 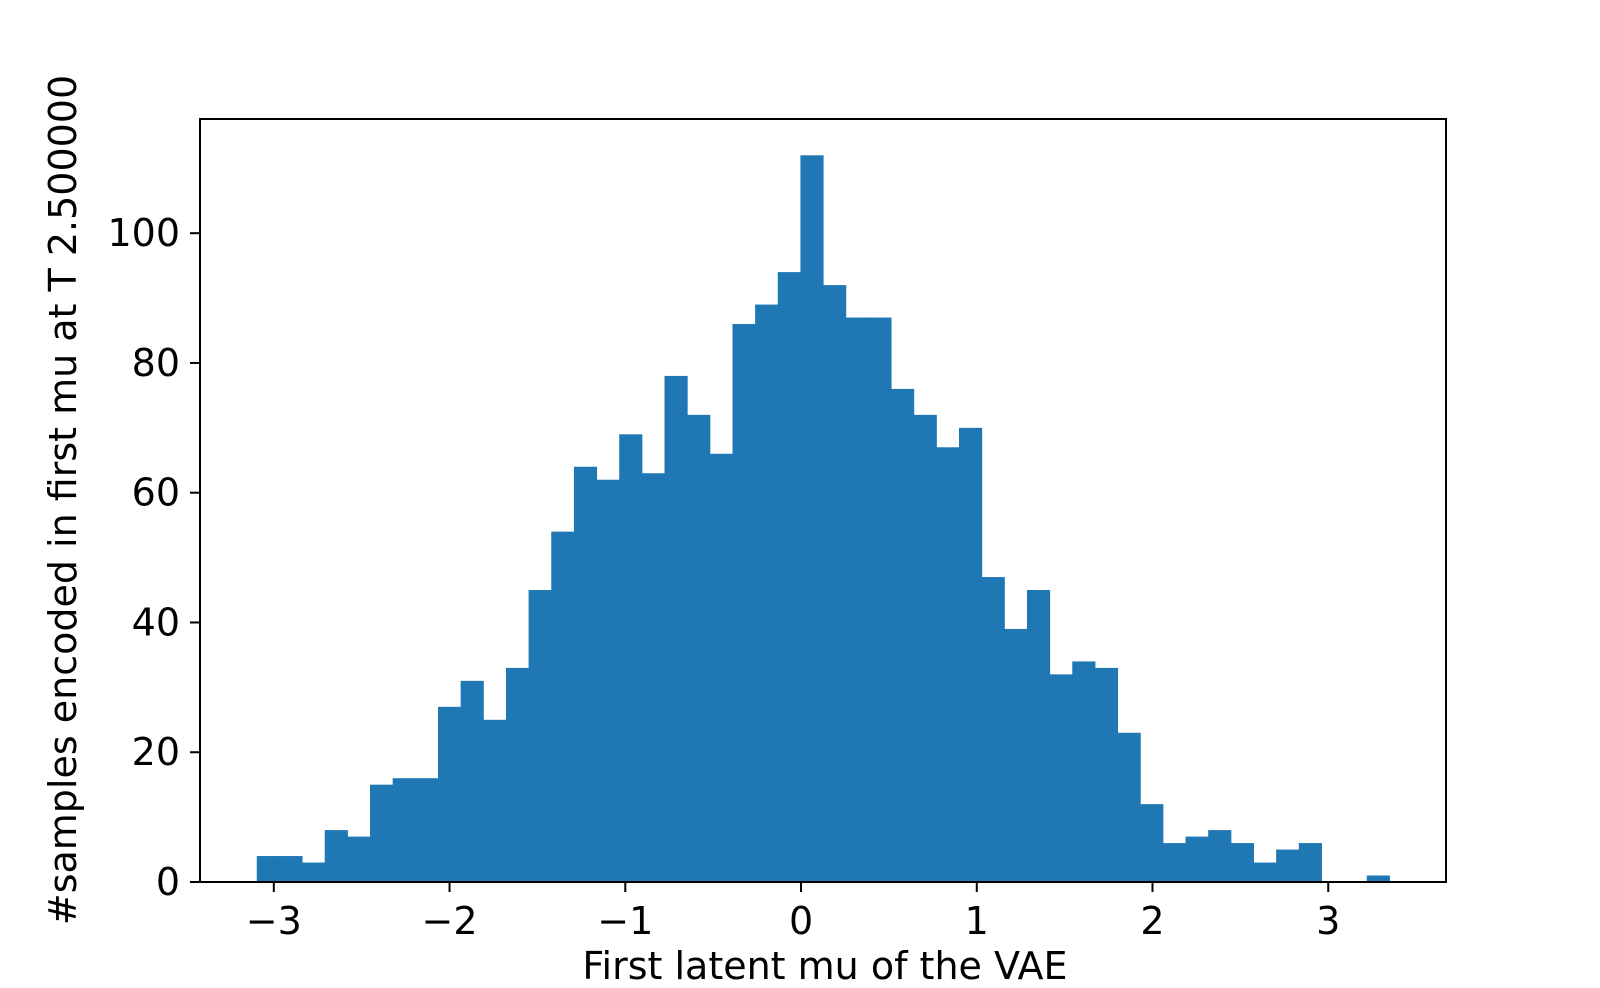 What do you see at coordinates (1328, 921) in the screenshot?
I see `x-tick-label: 3` at bounding box center [1328, 921].